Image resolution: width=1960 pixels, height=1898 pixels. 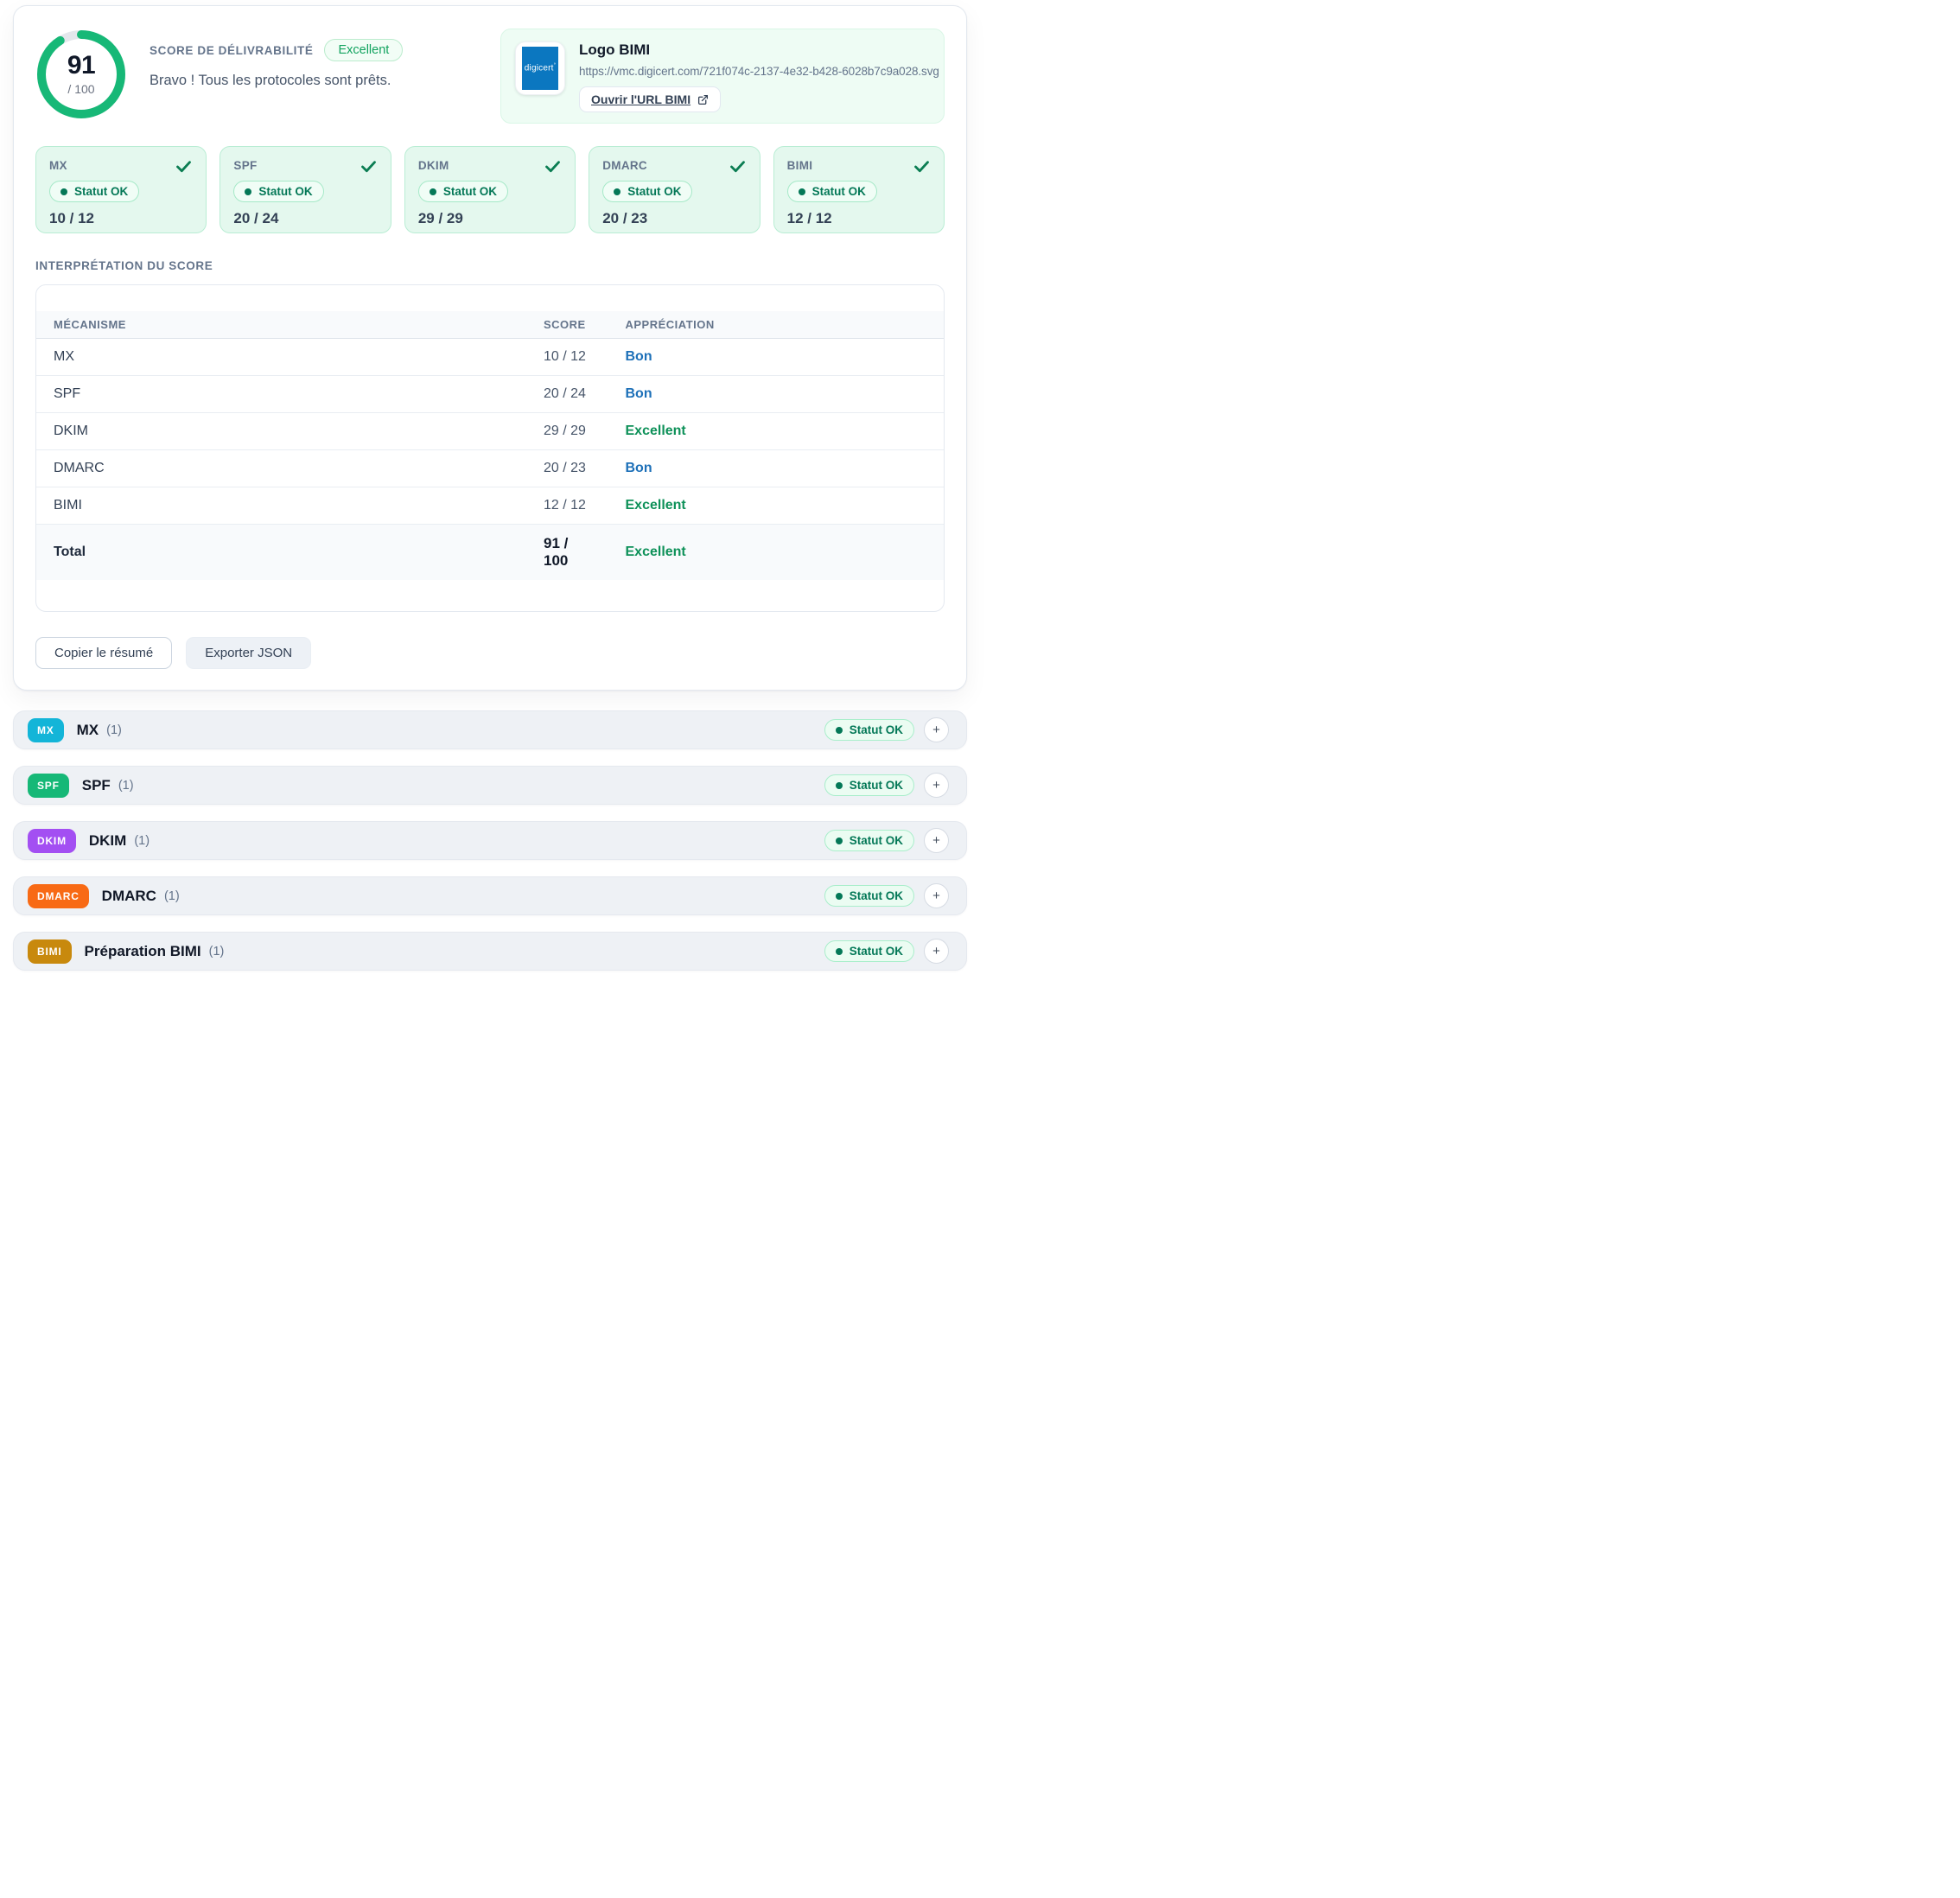 What do you see at coordinates (281, 431) in the screenshot?
I see `mechanism-cell: DKIM` at bounding box center [281, 431].